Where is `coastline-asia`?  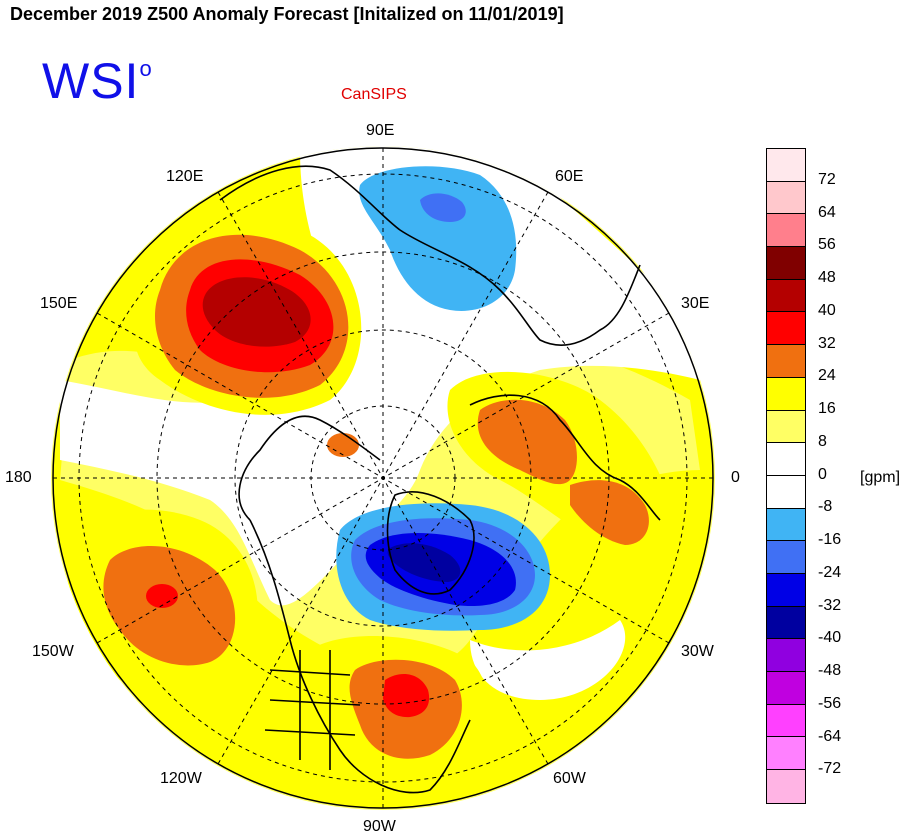 coastline-asia is located at coordinates (430, 255).